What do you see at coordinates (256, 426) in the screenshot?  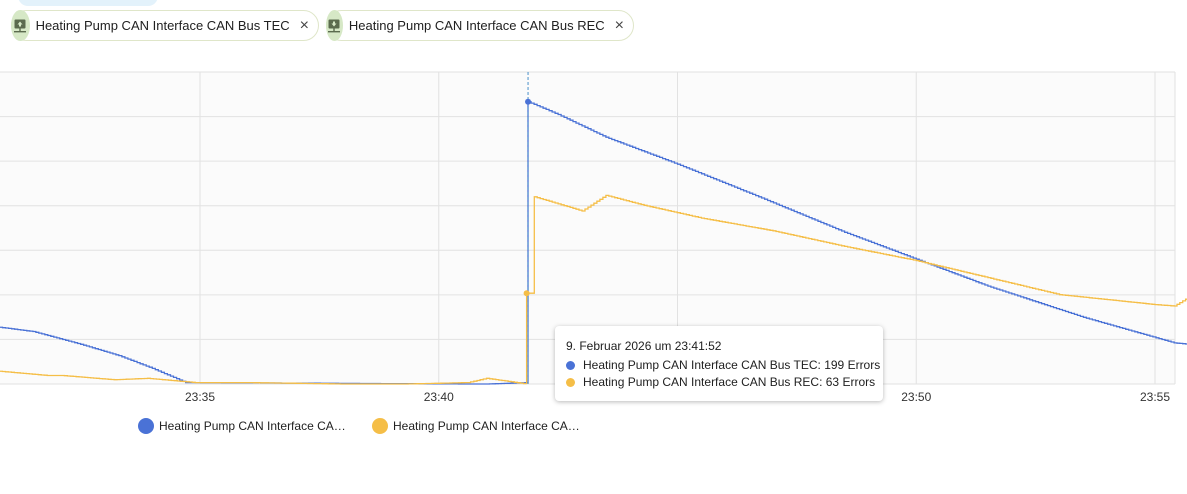 I see `legend-label: Heating Pump CAN Interface CAN Bus TEC` at bounding box center [256, 426].